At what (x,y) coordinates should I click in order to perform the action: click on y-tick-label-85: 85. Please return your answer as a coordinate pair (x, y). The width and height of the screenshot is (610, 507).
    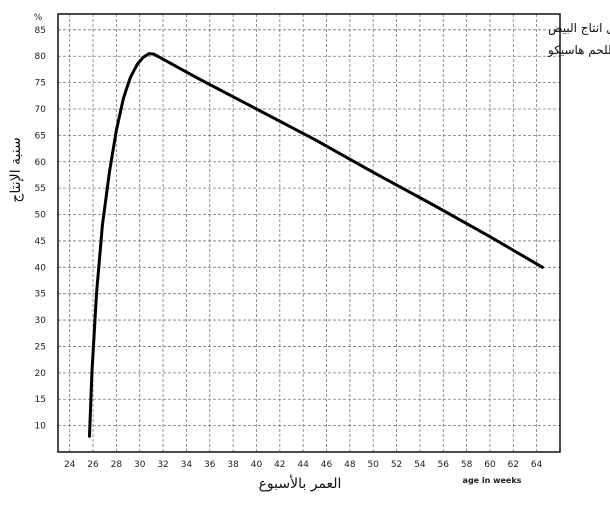
    Looking at the image, I should click on (40, 31).